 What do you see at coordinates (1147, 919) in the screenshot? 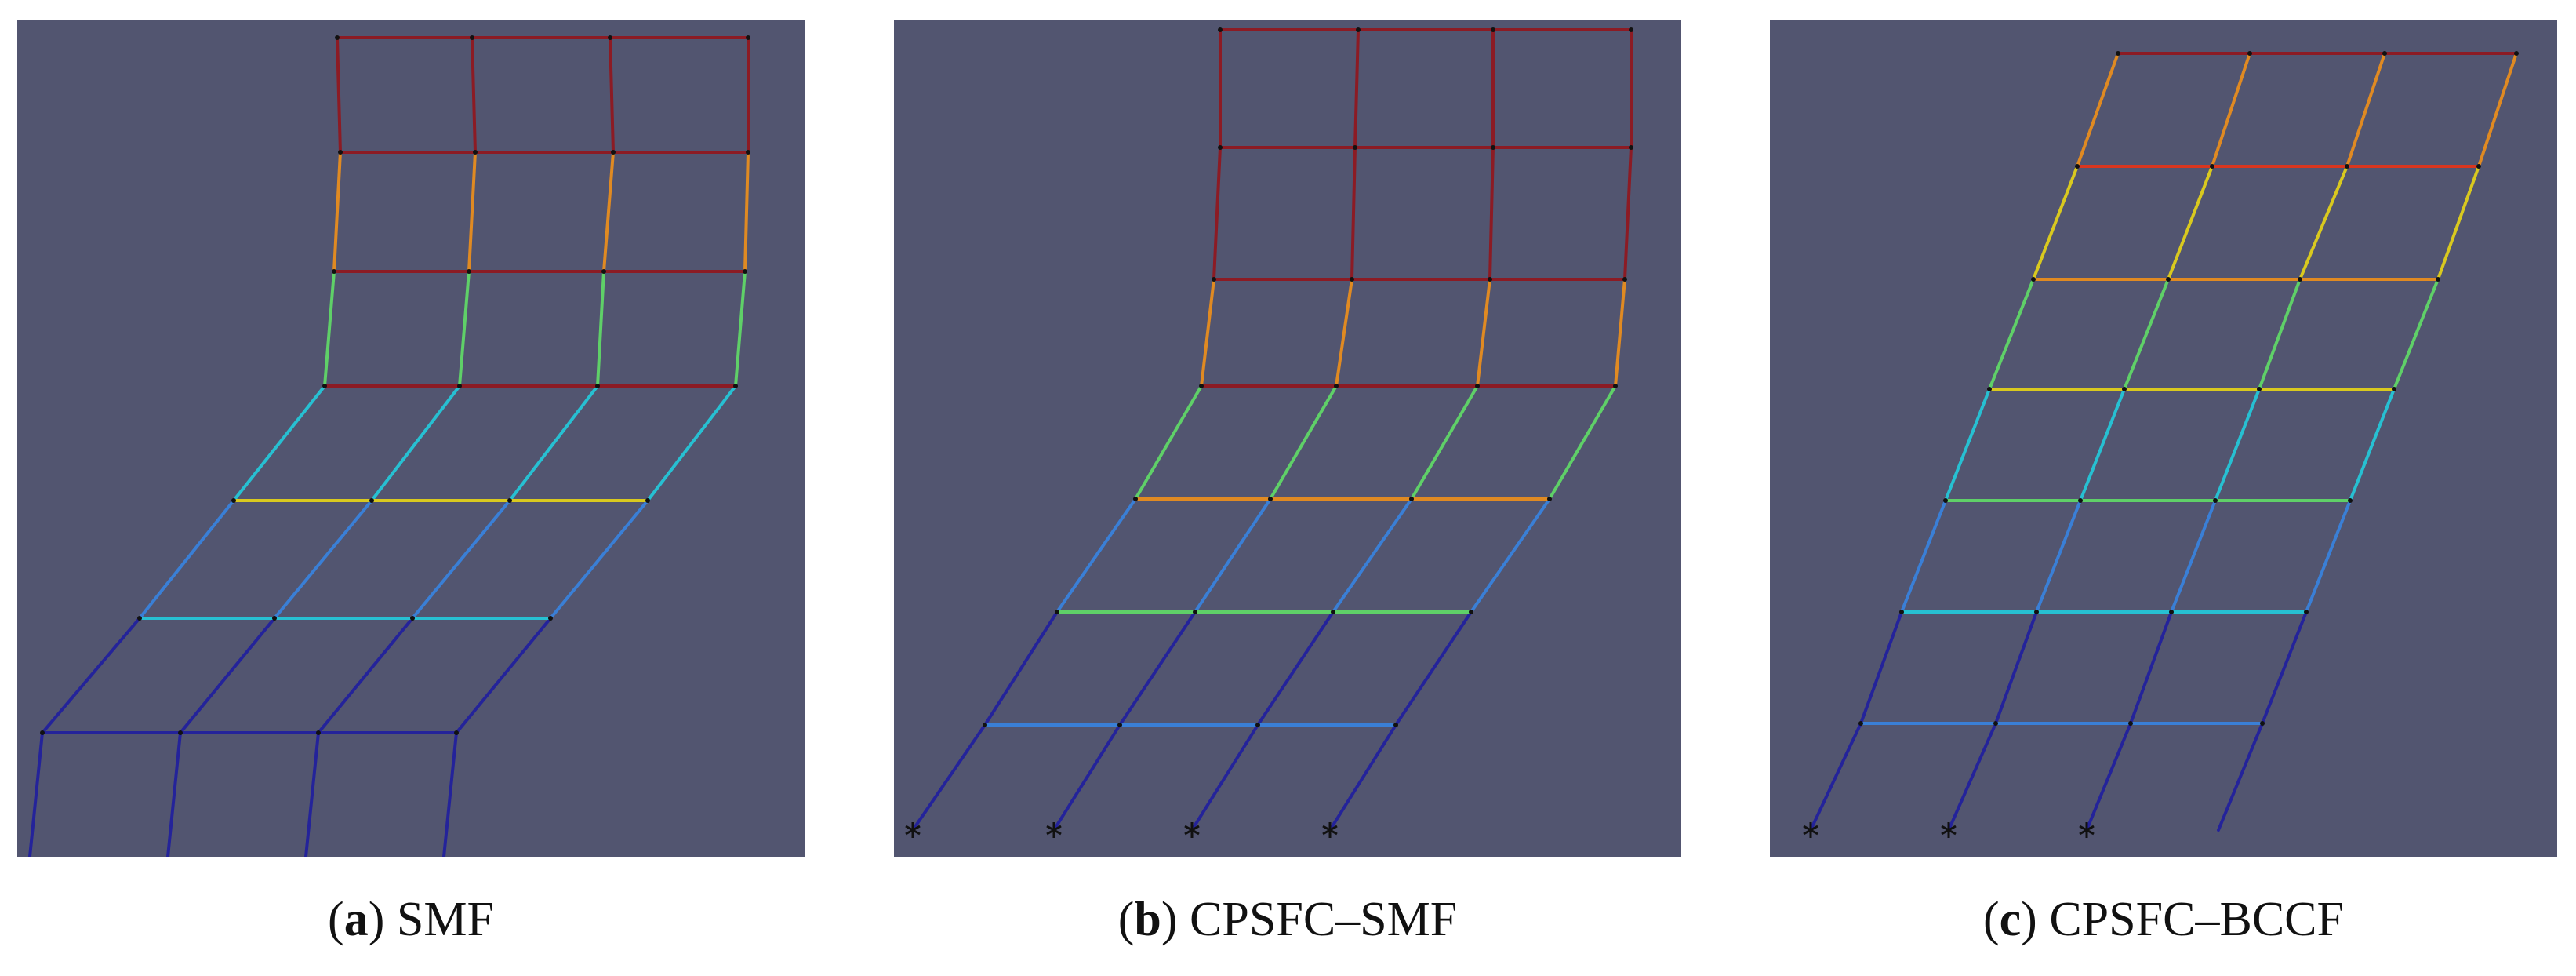
I see `caption-letter: b` at bounding box center [1147, 919].